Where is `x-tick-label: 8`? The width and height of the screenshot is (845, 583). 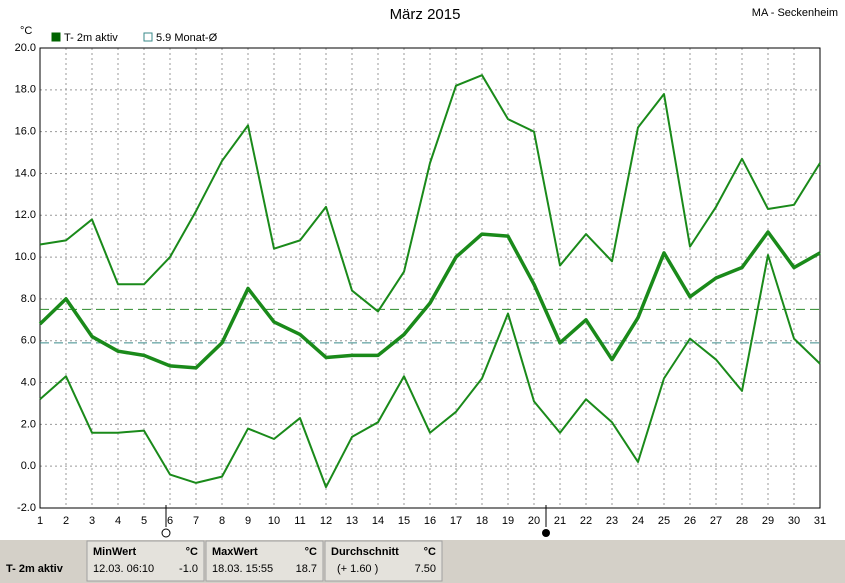
x-tick-label: 8 is located at coordinates (222, 521).